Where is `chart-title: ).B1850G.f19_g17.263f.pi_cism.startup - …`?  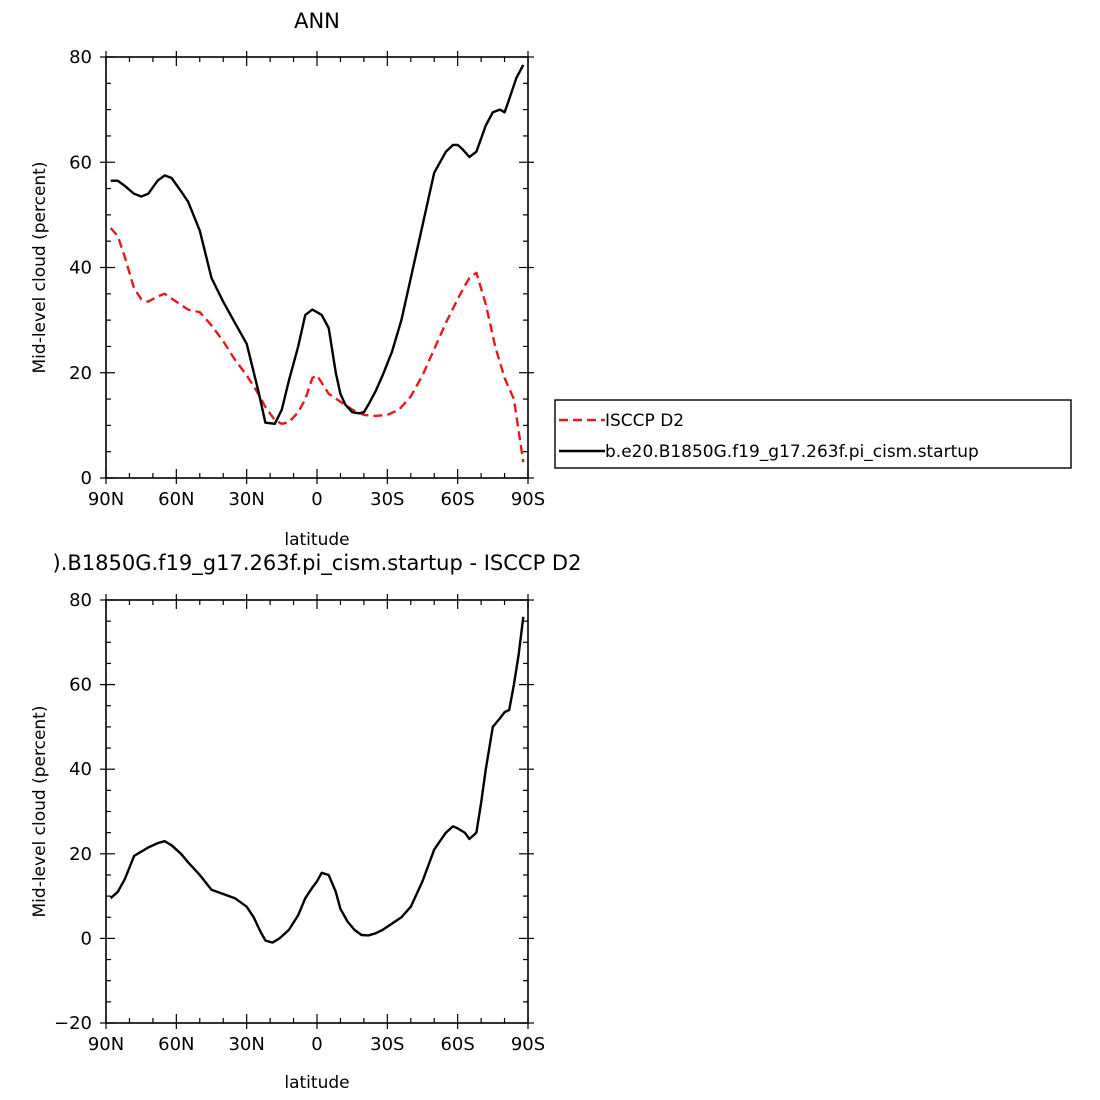 chart-title: ).B1850G.f19_g17.263f.pi_cism.startup - … is located at coordinates (317, 563).